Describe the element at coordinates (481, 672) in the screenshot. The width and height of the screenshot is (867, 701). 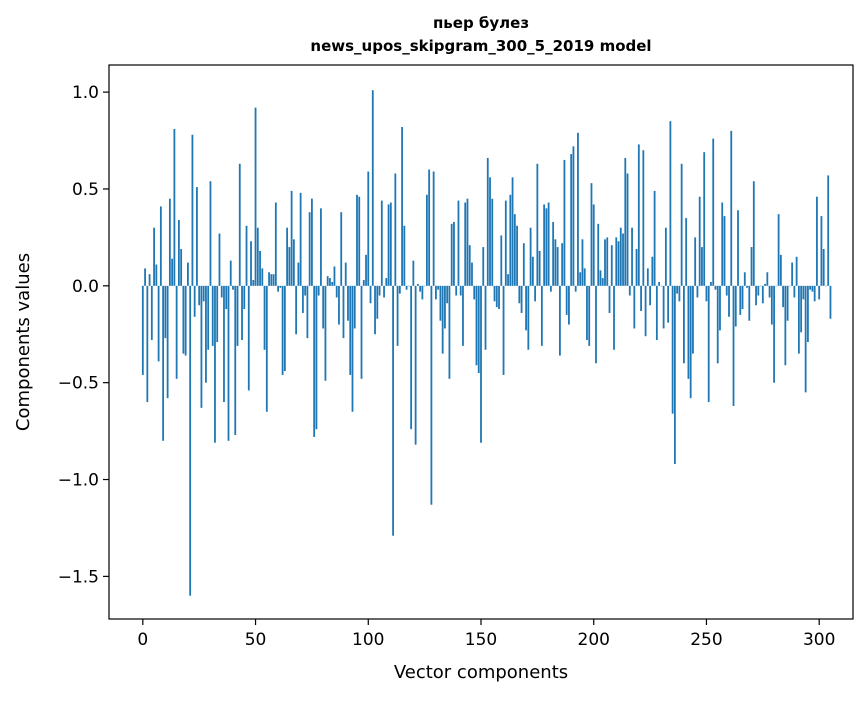
I see `x-axis-label: Vector components` at that location.